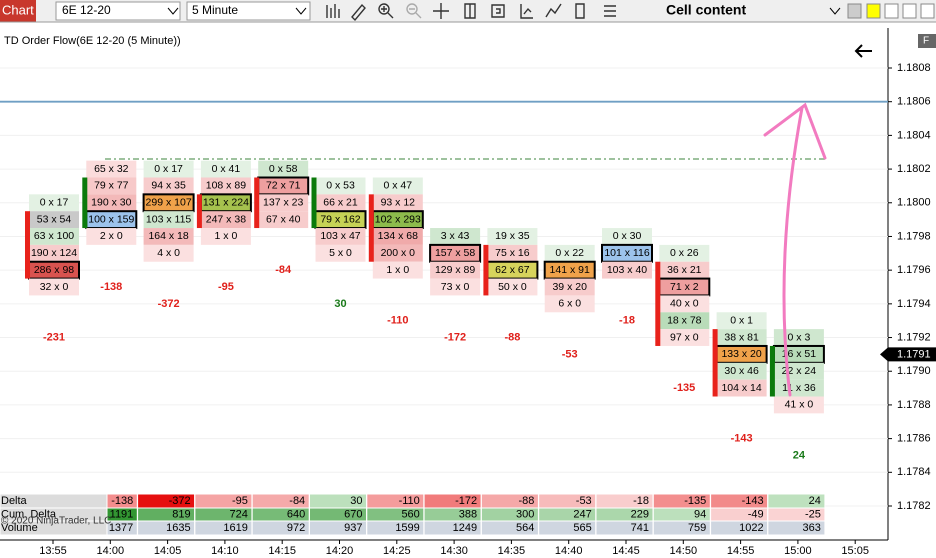 This screenshot has width=936, height=558. What do you see at coordinates (169, 203) in the screenshot?
I see `cell-text: 299 x 107` at bounding box center [169, 203].